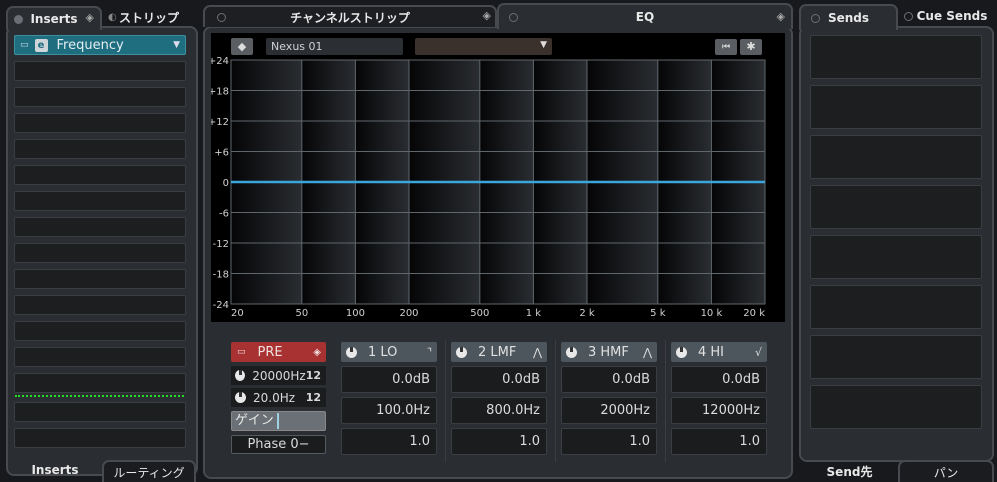  I want to click on preset-dropdown: ▼, so click(483, 46).